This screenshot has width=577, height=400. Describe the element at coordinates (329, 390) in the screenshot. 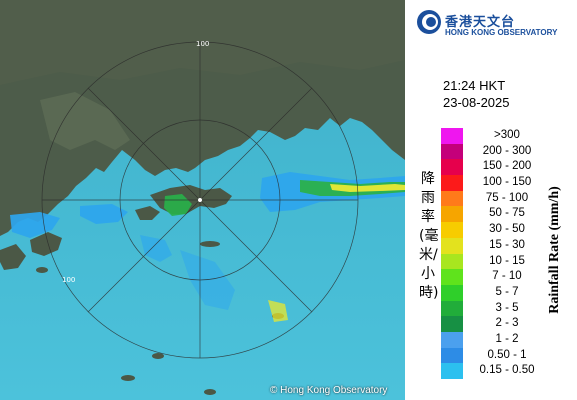

I see `copyright-notice: © Hong Kong Observatory` at that location.